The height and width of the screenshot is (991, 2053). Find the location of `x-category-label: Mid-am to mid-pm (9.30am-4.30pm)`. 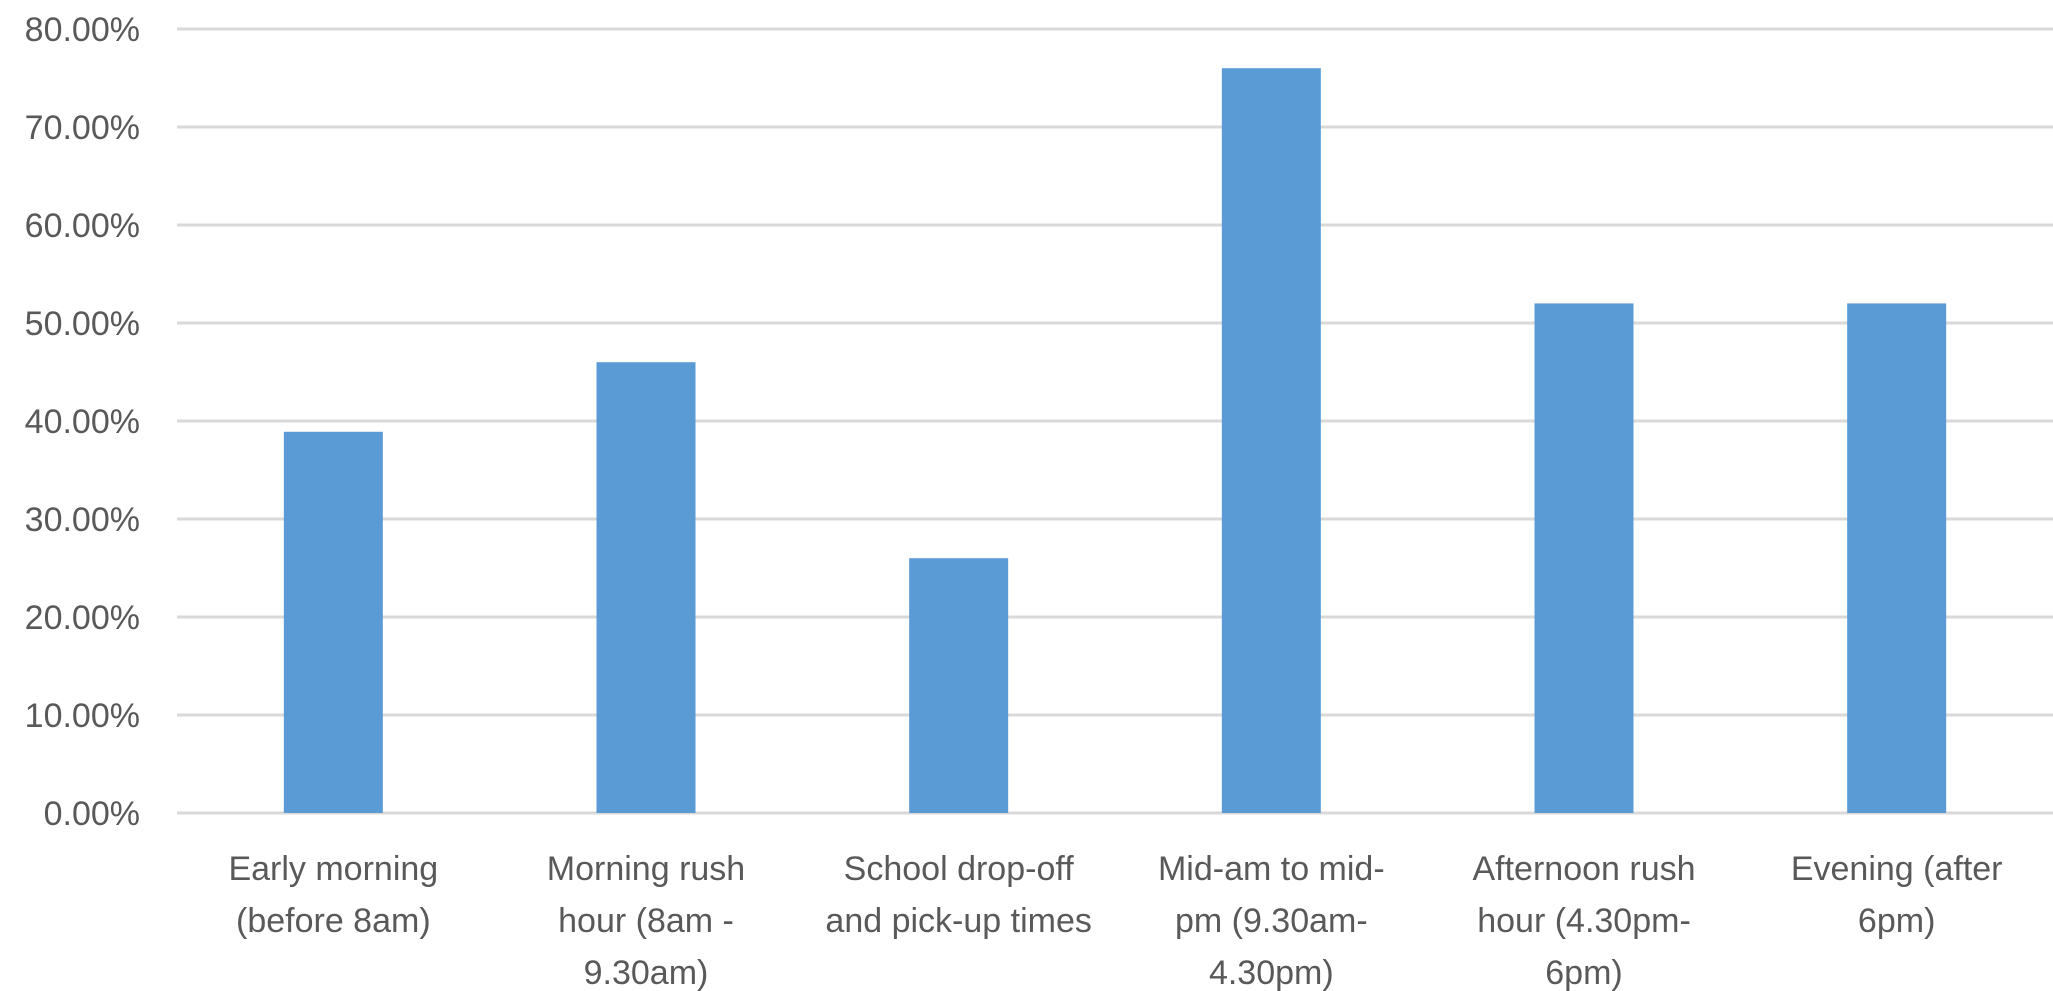

x-category-label: Mid-am to mid-pm (9.30am-4.30pm) is located at coordinates (1271, 920).